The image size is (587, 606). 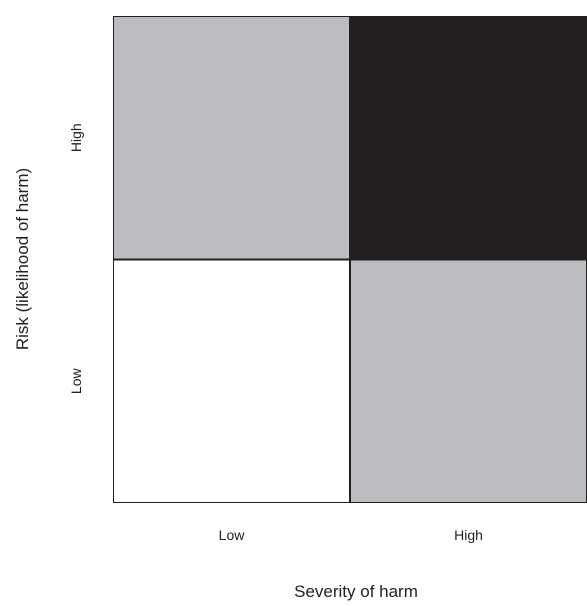 I want to click on x-tick-label-high: High, so click(x=468, y=535).